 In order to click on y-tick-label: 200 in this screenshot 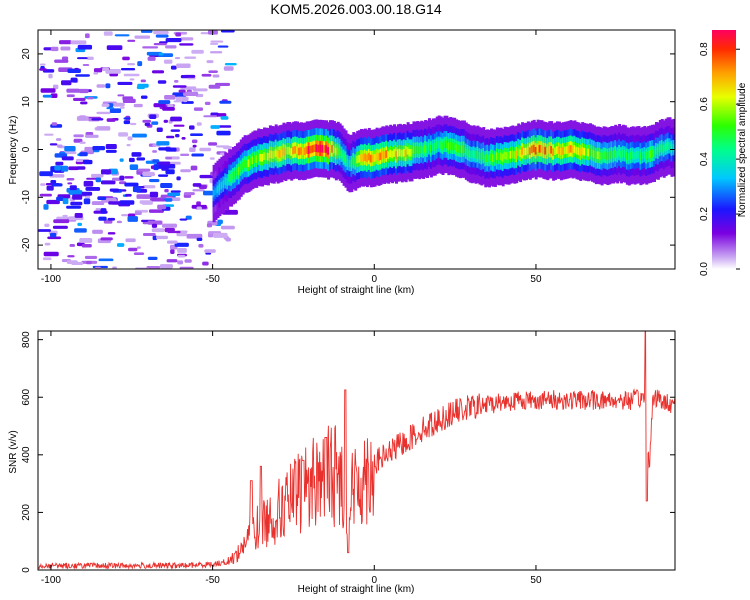, I will do `click(26, 512)`.